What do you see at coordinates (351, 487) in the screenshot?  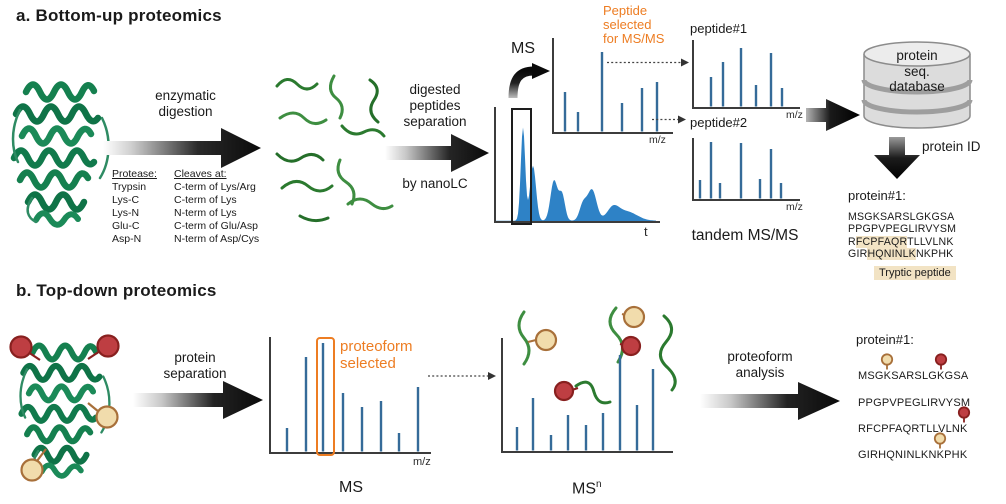 I see `ms-label-b: MS` at bounding box center [351, 487].